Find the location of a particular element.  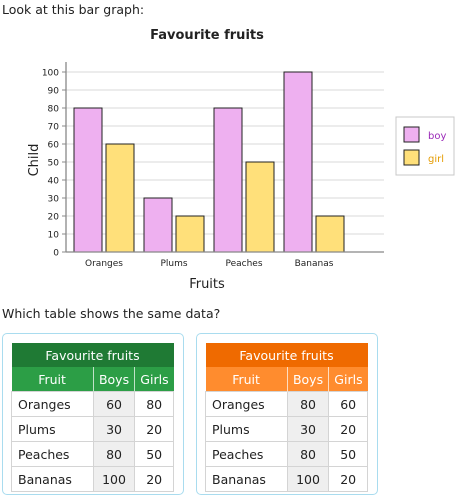

legend-label-girl: girl is located at coordinates (436, 159).